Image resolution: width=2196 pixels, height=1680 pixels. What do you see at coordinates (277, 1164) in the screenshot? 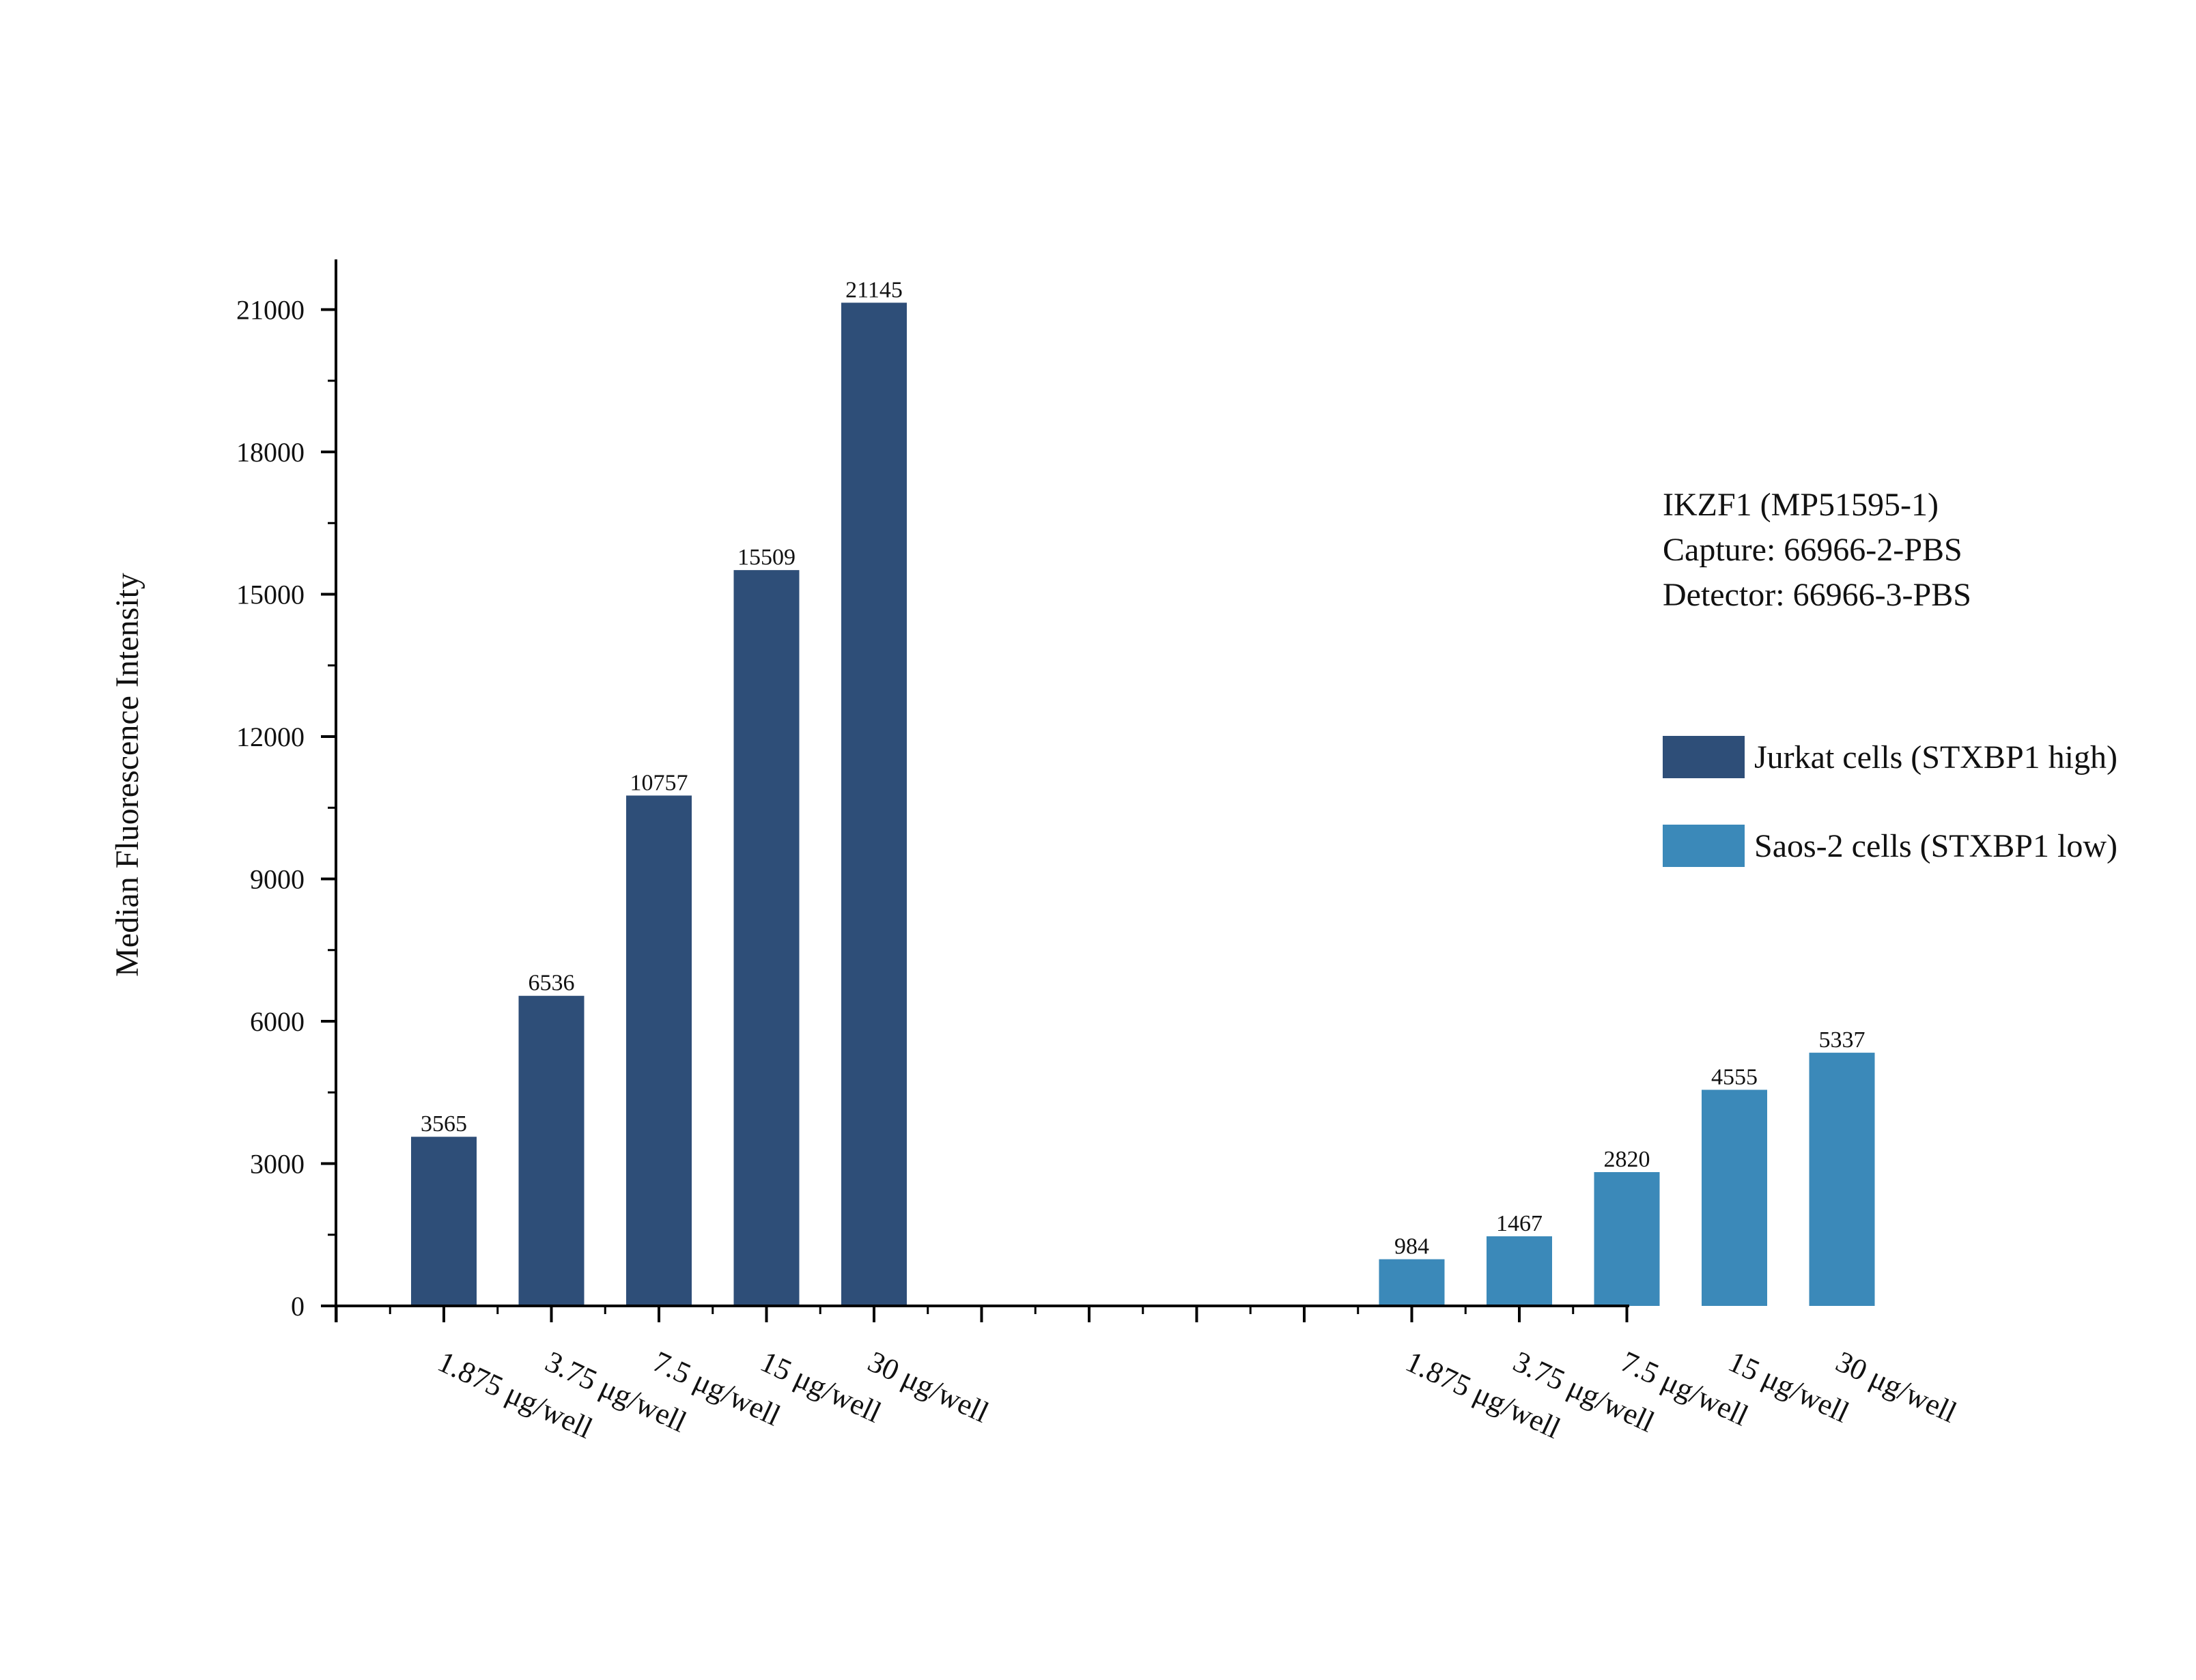
I see `y-tick-label: 3000` at bounding box center [277, 1164].